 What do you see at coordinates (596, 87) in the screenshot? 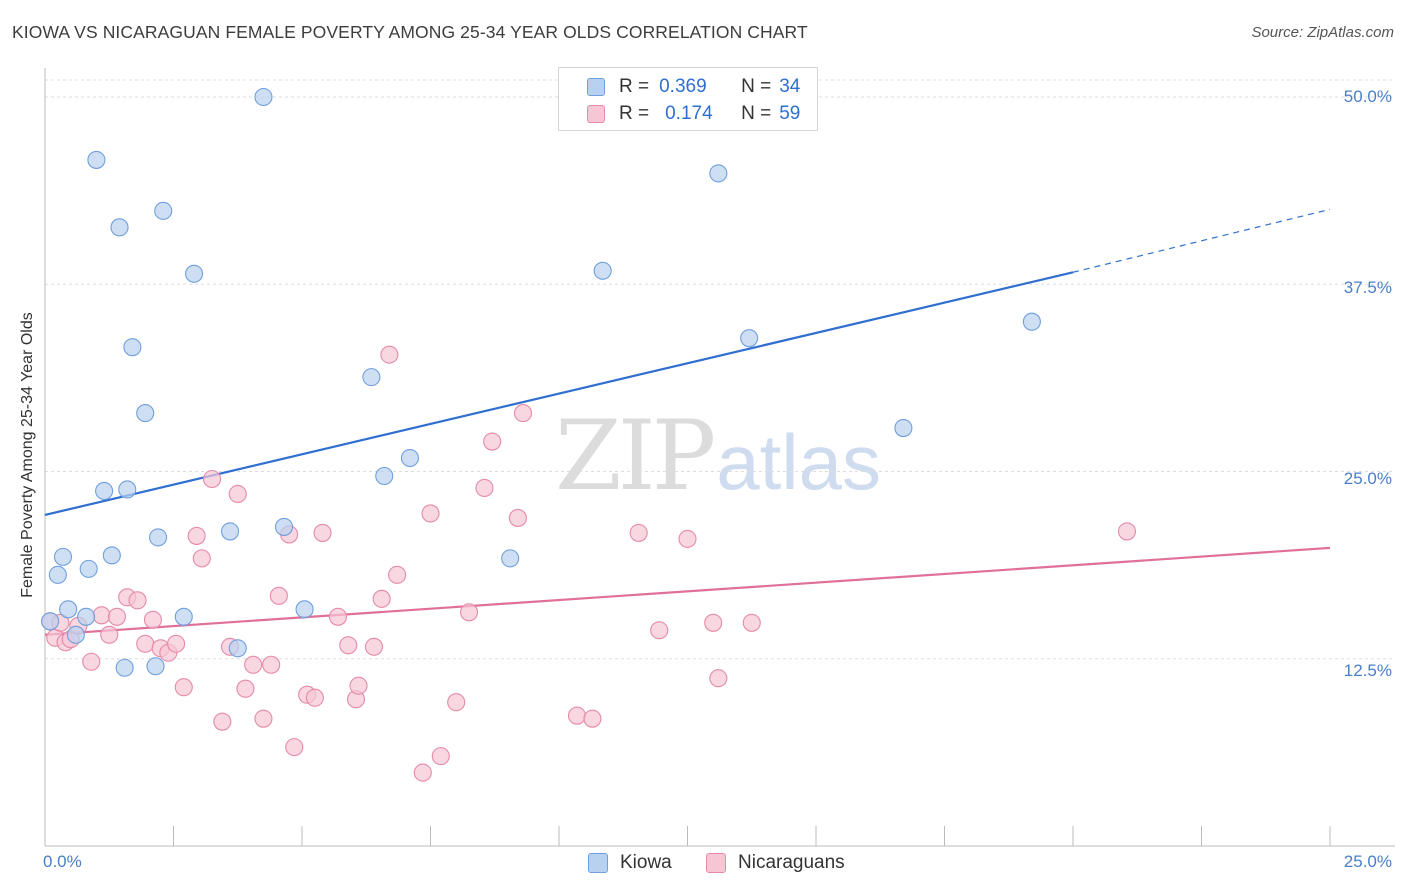
I see `legend-swatch-kiowa` at bounding box center [596, 87].